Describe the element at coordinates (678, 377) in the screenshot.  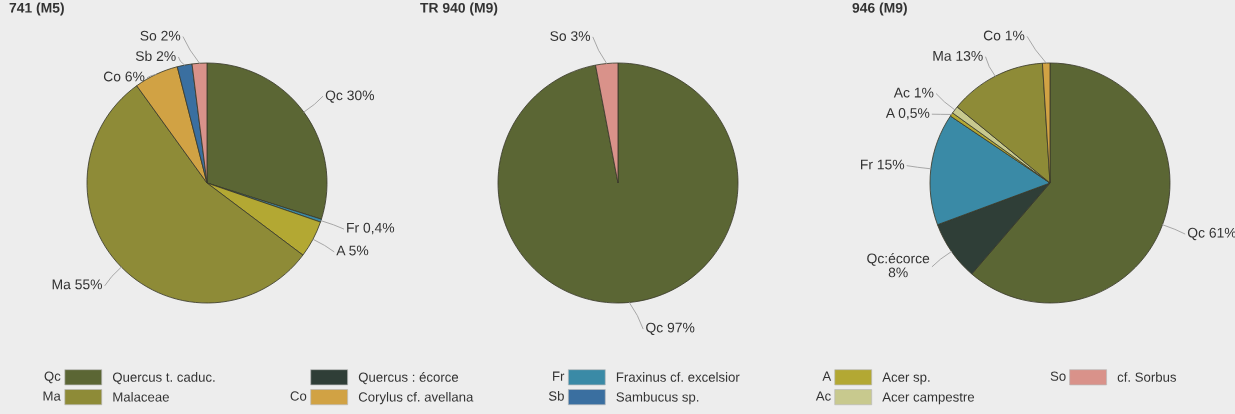
I see `text: Fraxinus cf. excelsior` at that location.